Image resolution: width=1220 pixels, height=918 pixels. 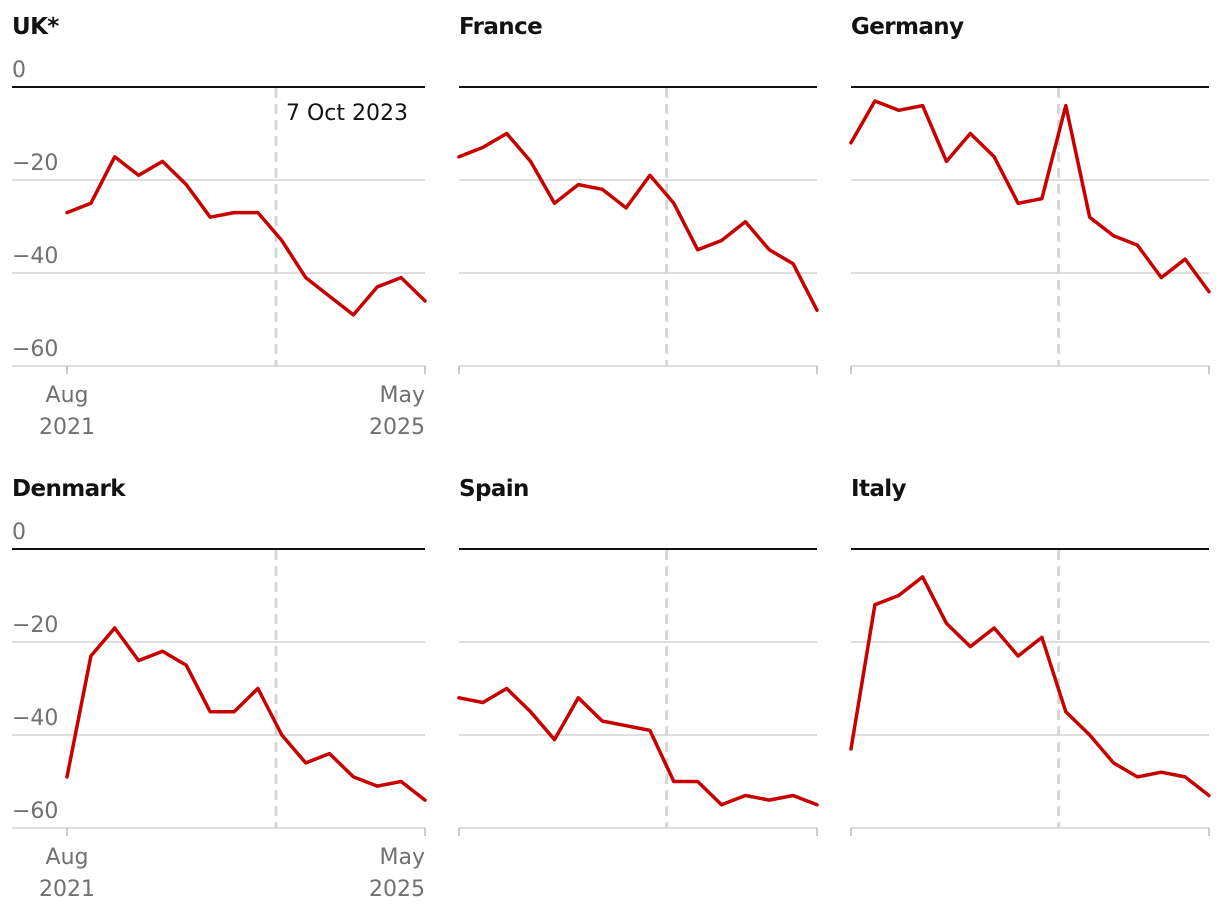 I want to click on panel-title: France, so click(x=500, y=27).